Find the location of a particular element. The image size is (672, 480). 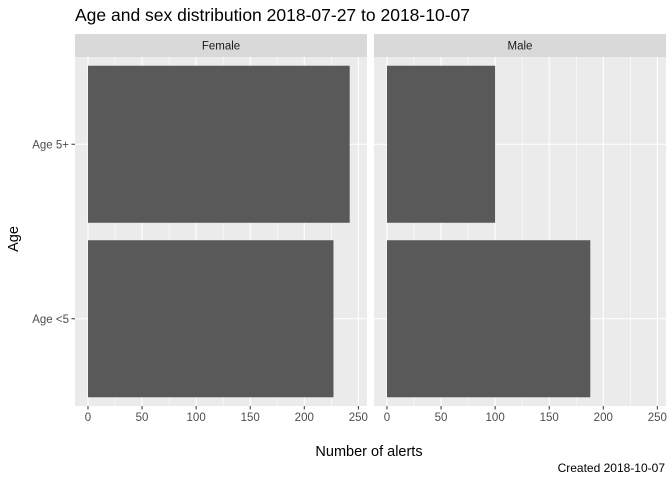

y-tick-label: Age 5+ is located at coordinates (50, 145).